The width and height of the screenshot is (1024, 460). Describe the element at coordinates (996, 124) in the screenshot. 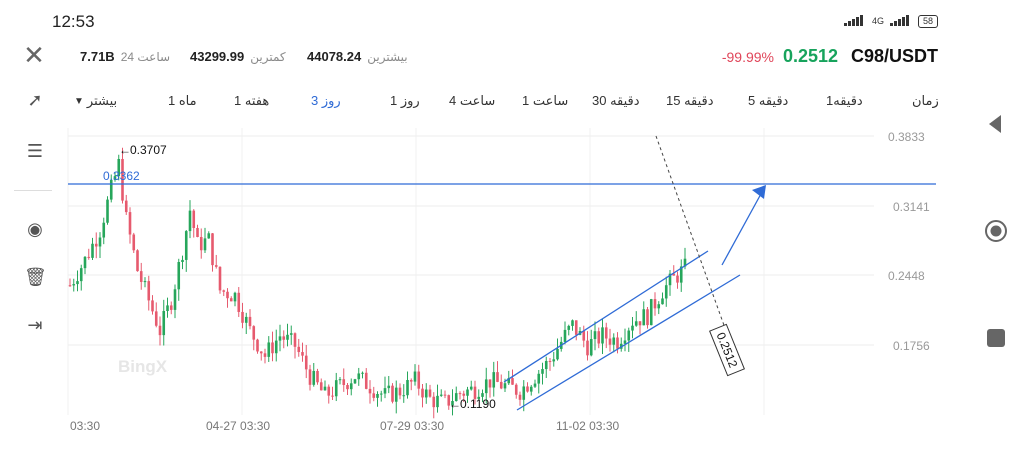

I see `back-nav-icon` at that location.